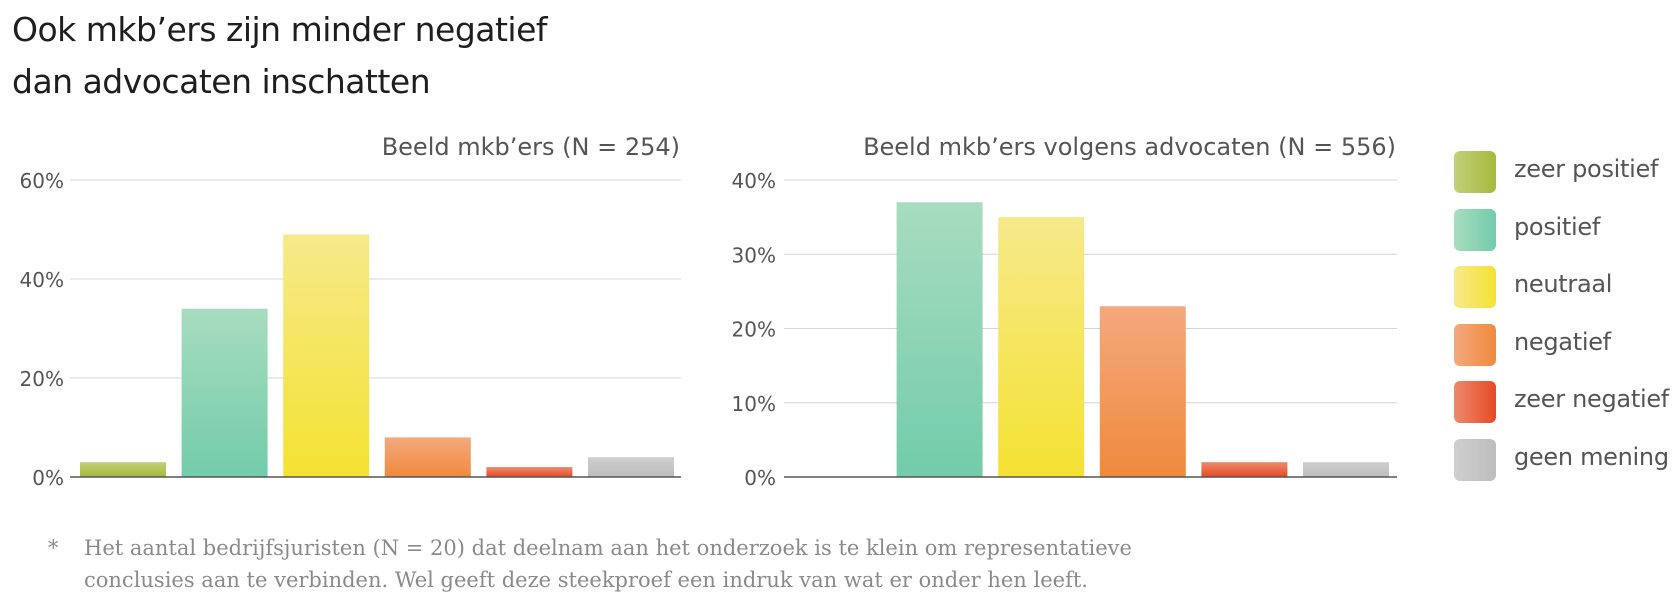 The height and width of the screenshot is (599, 1680). I want to click on chart-title: Beeld mkb’ers (N = 254), so click(531, 147).